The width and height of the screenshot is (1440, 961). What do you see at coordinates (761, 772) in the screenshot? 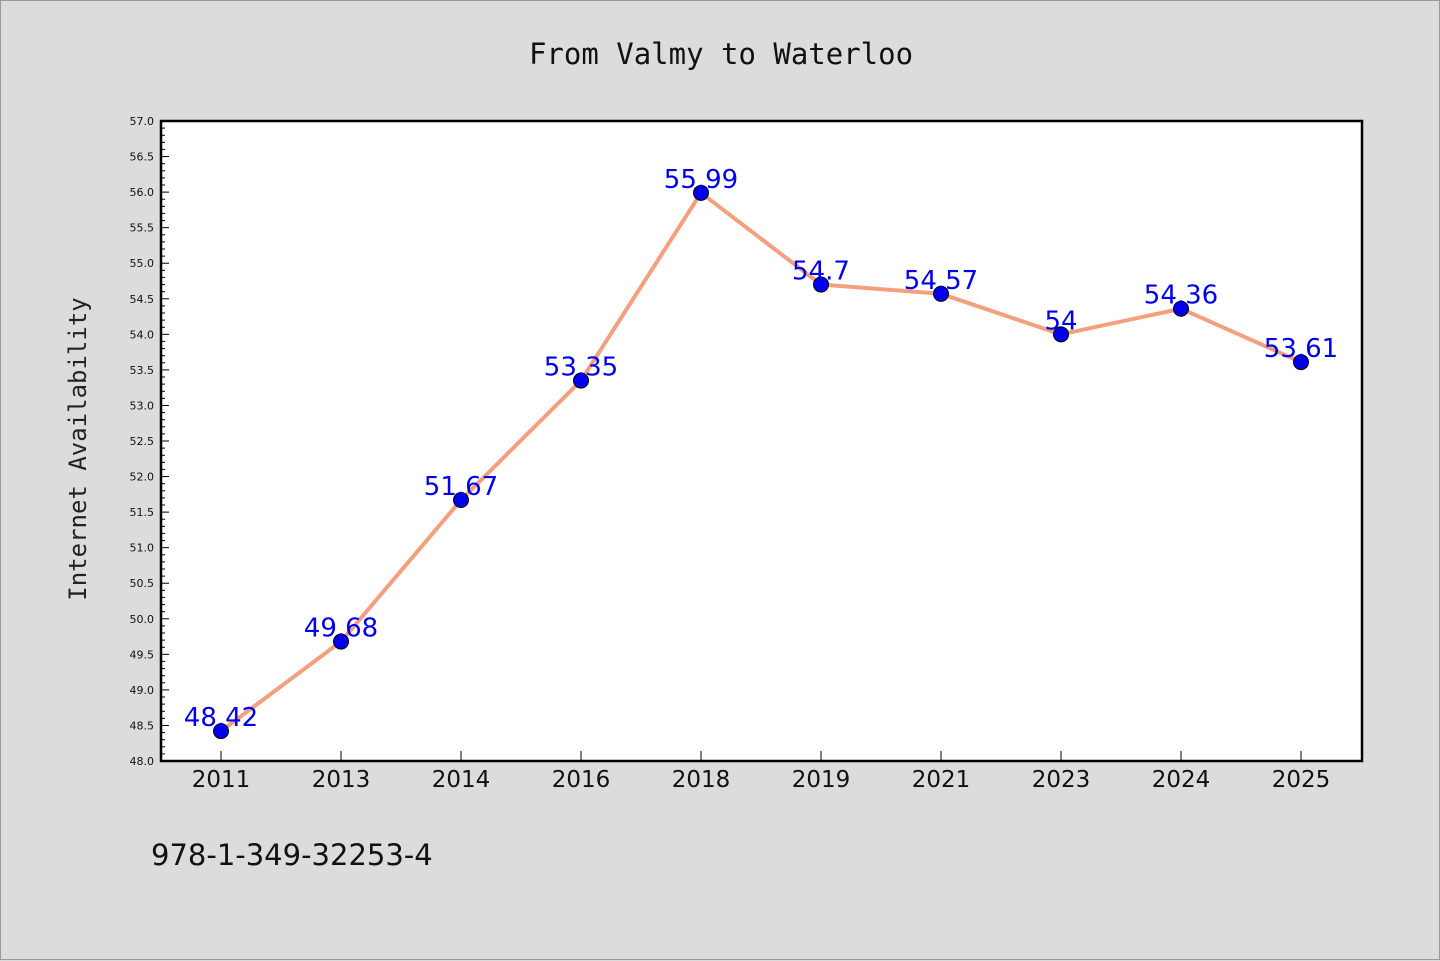
I see `x-axis-ticks: 2011 2013 2014 2016 2018 2019 2021 2023 2024 2025` at bounding box center [761, 772].